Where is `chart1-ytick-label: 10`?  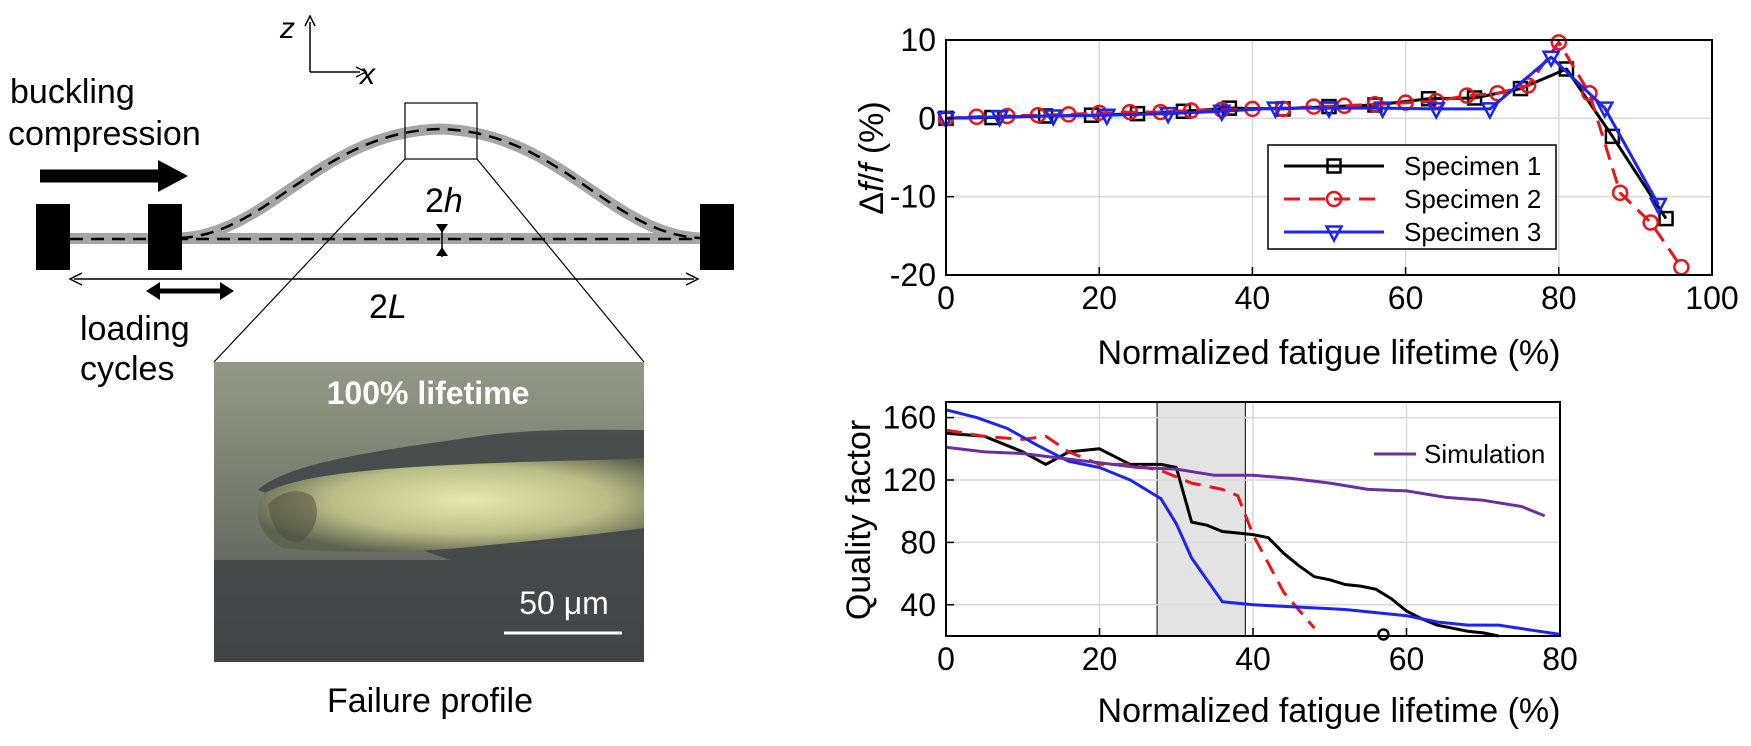
chart1-ytick-label: 10 is located at coordinates (918, 40).